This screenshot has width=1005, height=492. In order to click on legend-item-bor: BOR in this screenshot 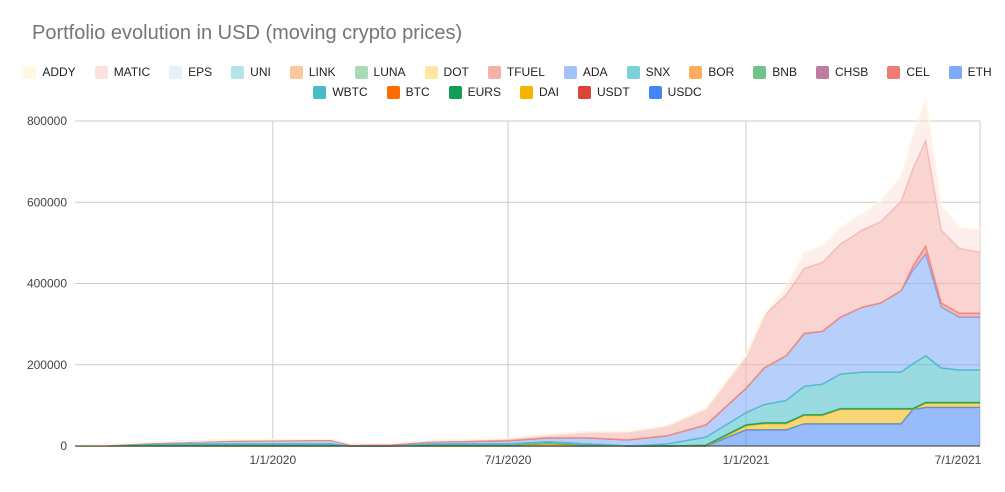, I will do `click(711, 72)`.